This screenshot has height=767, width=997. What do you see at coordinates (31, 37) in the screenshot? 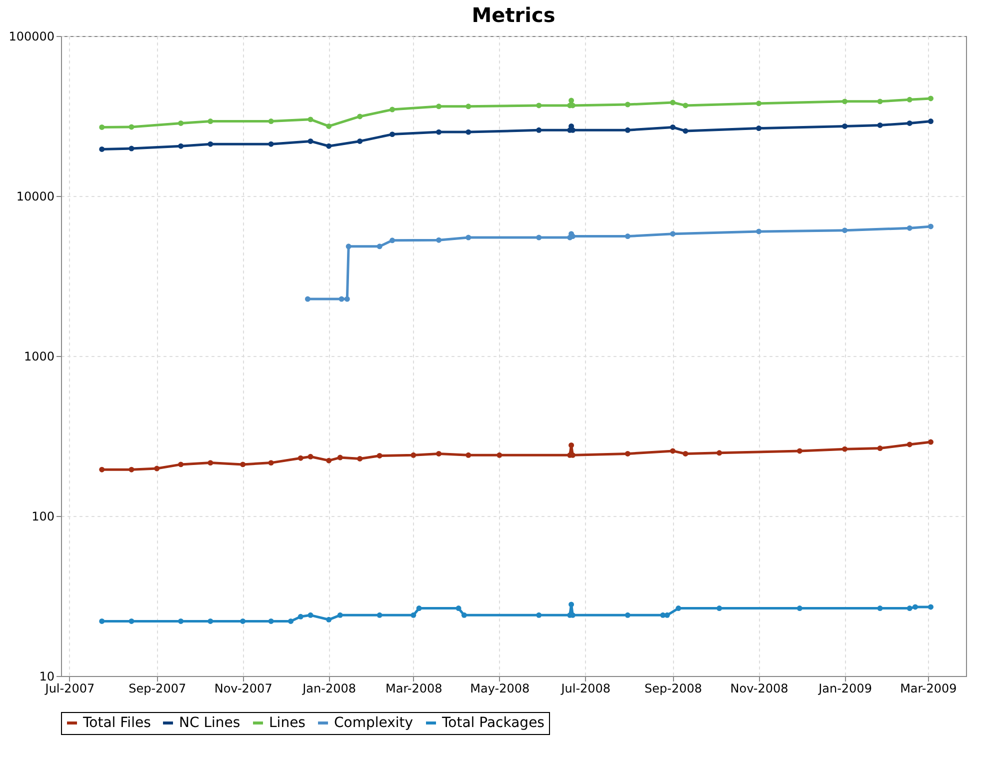
I see `y-tick-label: 100000` at bounding box center [31, 37].